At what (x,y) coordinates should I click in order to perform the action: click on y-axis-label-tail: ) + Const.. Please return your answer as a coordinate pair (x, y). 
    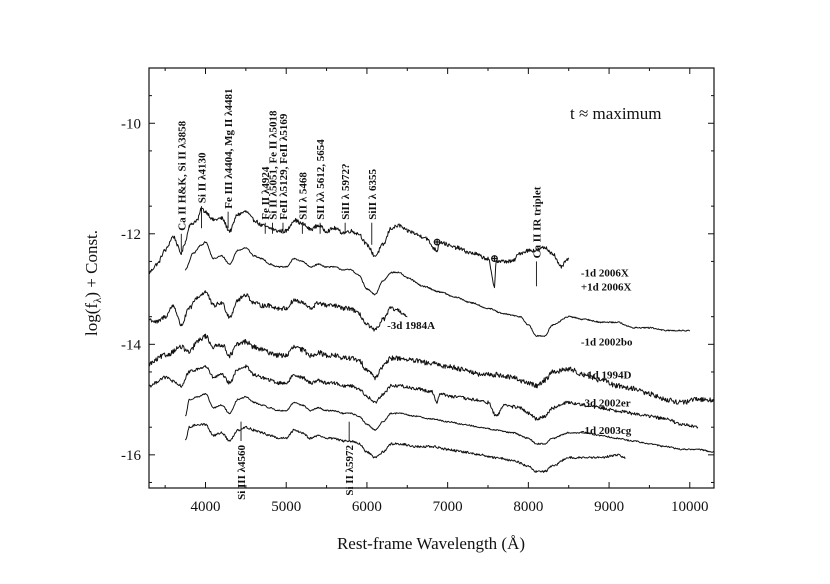
    Looking at the image, I should click on (91, 264).